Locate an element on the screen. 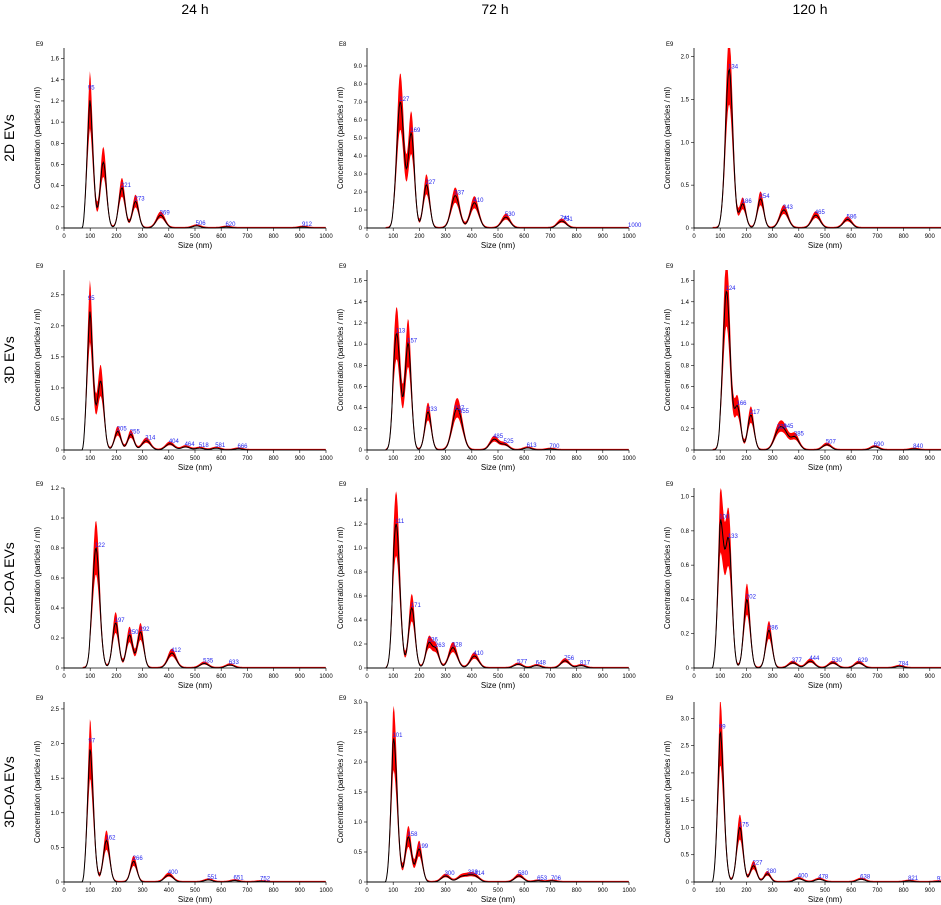 This screenshot has width=941, height=905. y-tick-label: 3.0 is located at coordinates (358, 175).